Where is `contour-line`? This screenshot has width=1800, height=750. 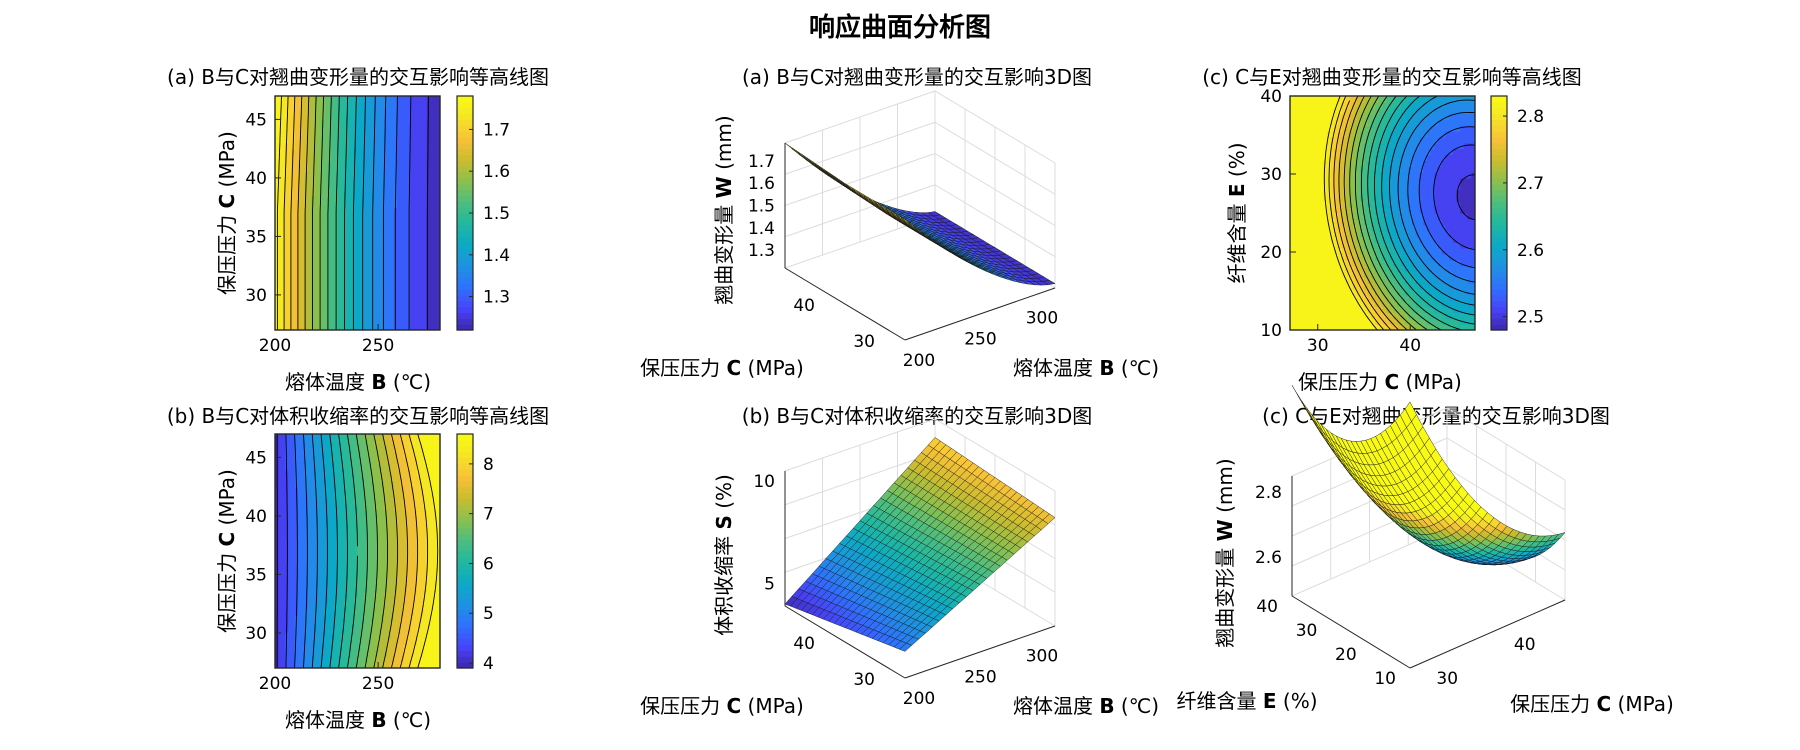 contour-line is located at coordinates (354, 213).